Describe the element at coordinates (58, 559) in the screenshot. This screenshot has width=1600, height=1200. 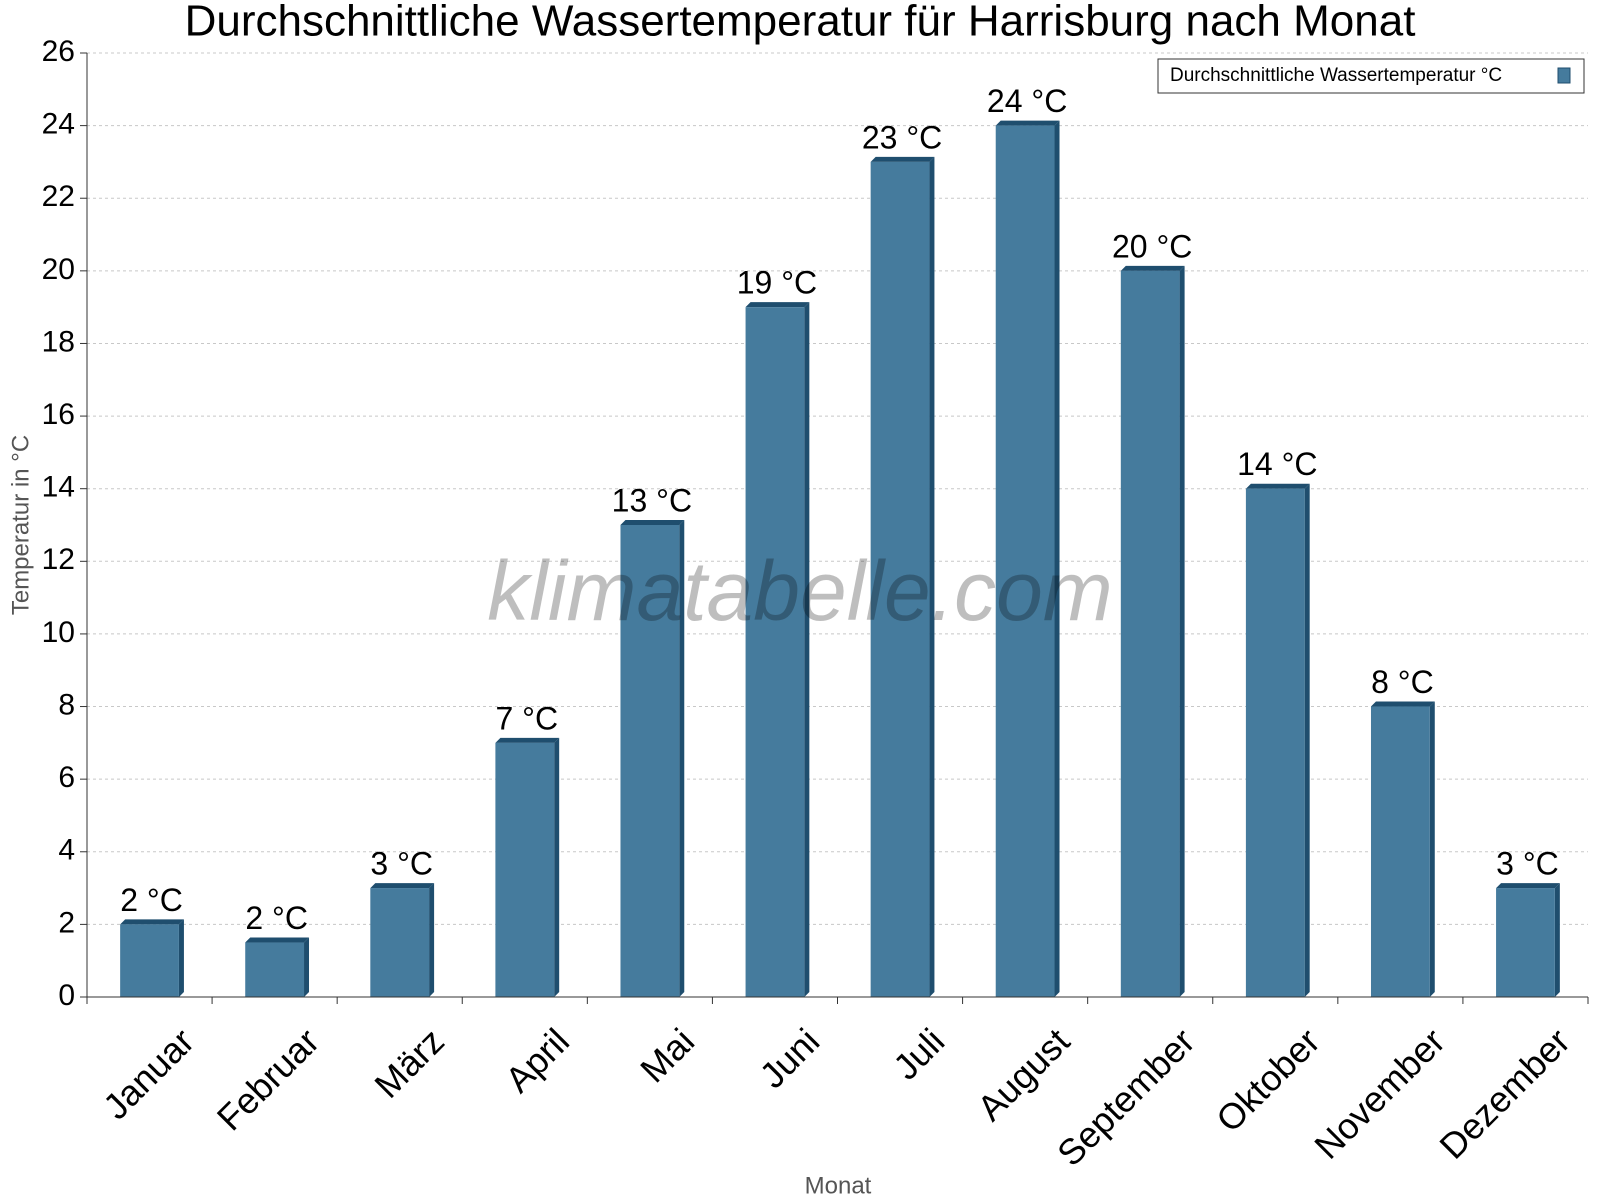
I see `y-tick-label: 12` at that location.